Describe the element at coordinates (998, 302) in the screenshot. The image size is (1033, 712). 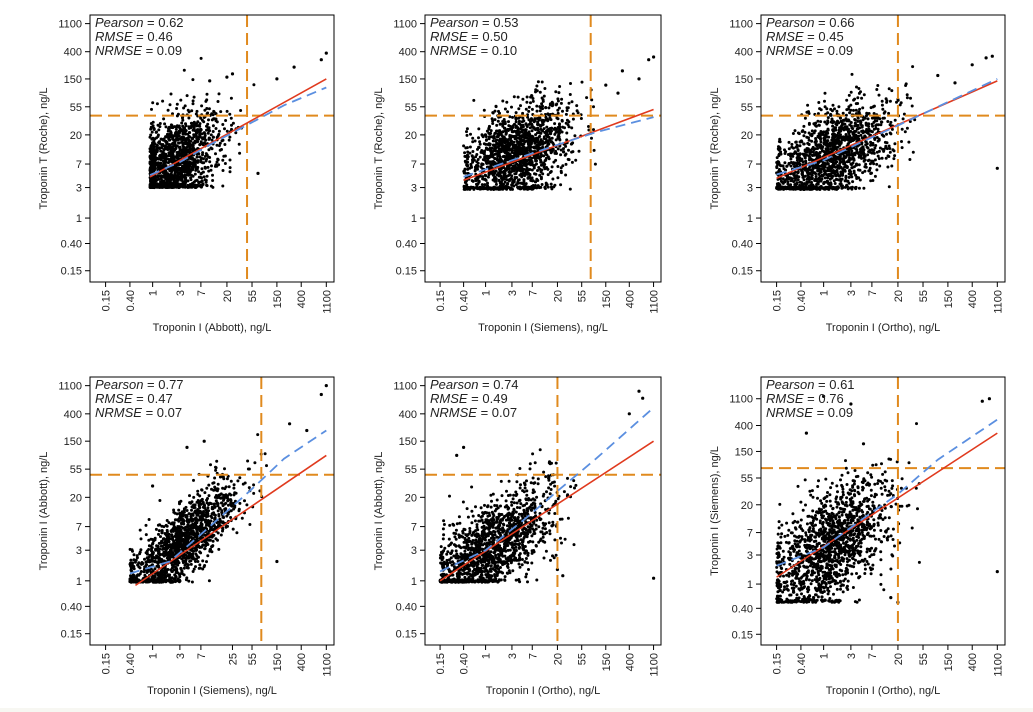
I see `x-tick-label: 1100` at that location.